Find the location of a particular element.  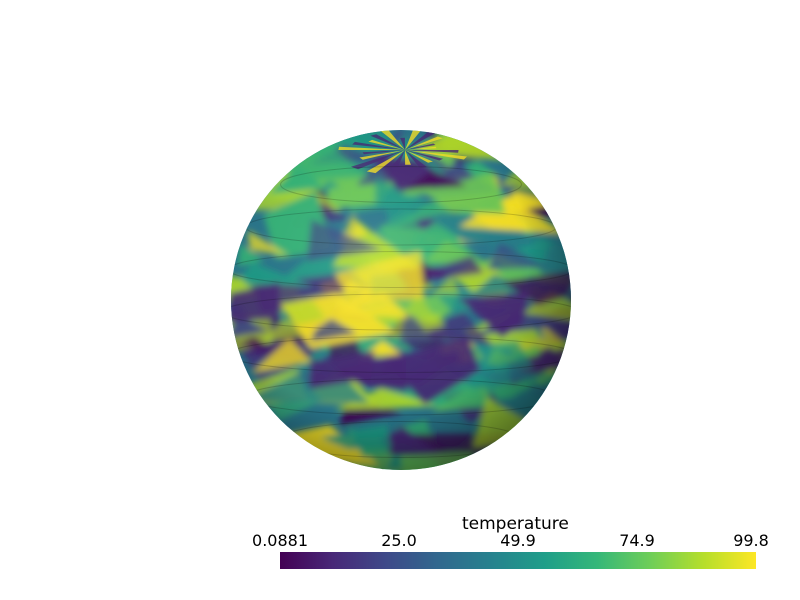

colorbar-gradient is located at coordinates (518, 560).